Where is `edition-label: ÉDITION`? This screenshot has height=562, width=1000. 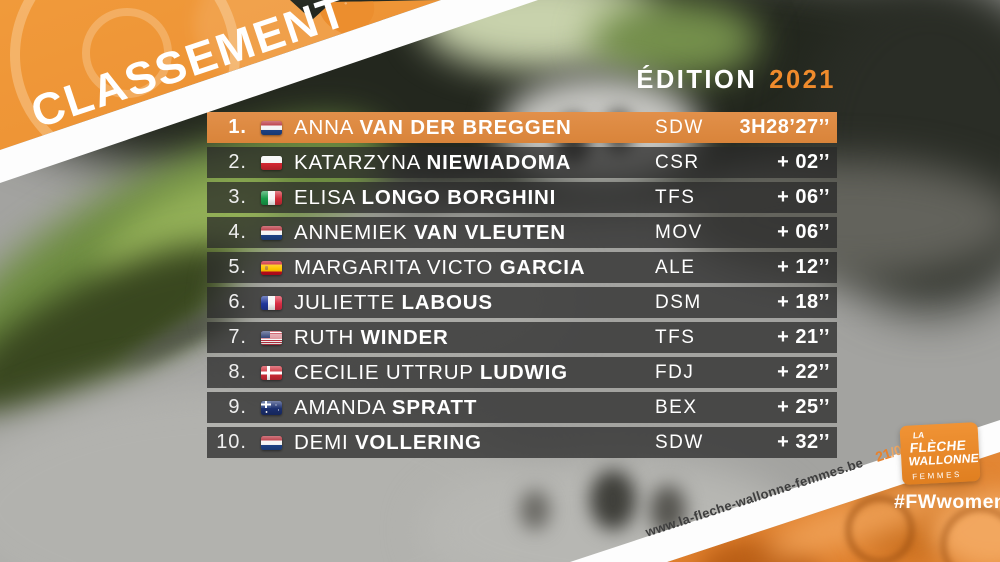 edition-label: ÉDITION is located at coordinates (697, 80).